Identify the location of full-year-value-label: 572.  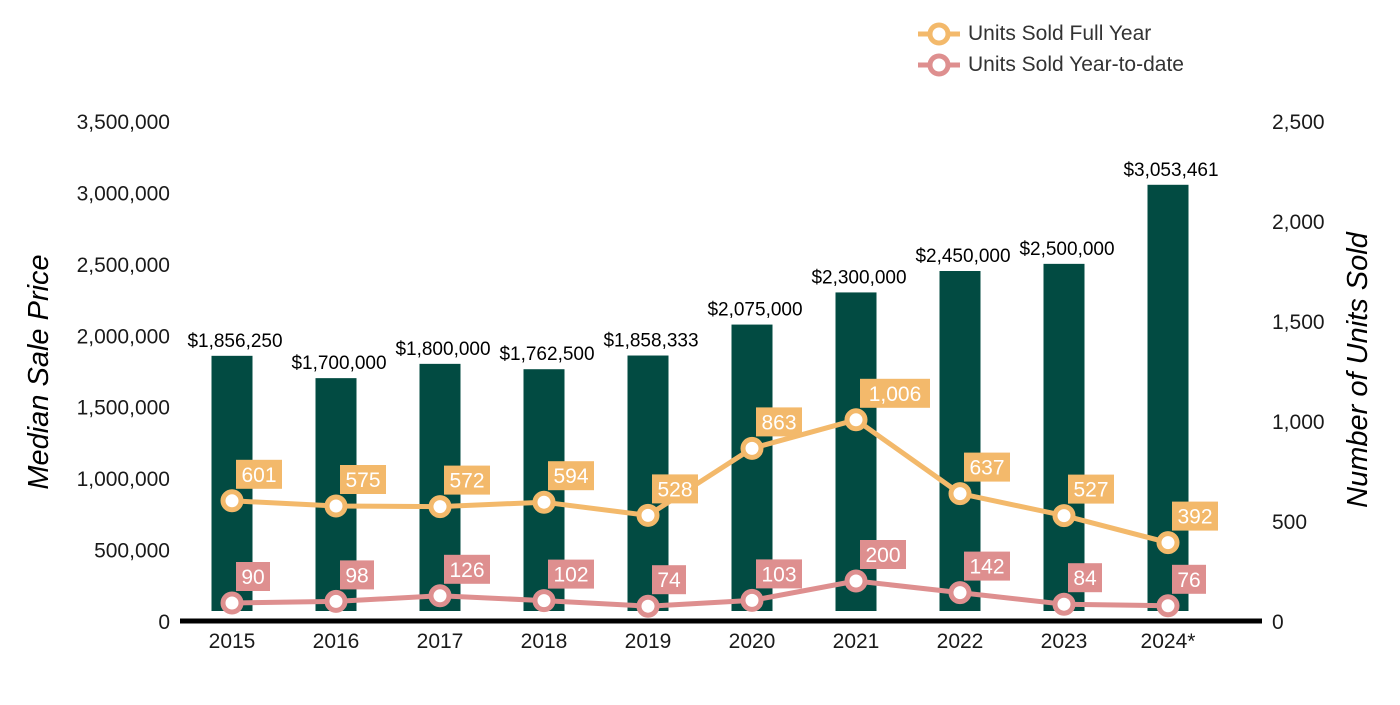
(466, 481).